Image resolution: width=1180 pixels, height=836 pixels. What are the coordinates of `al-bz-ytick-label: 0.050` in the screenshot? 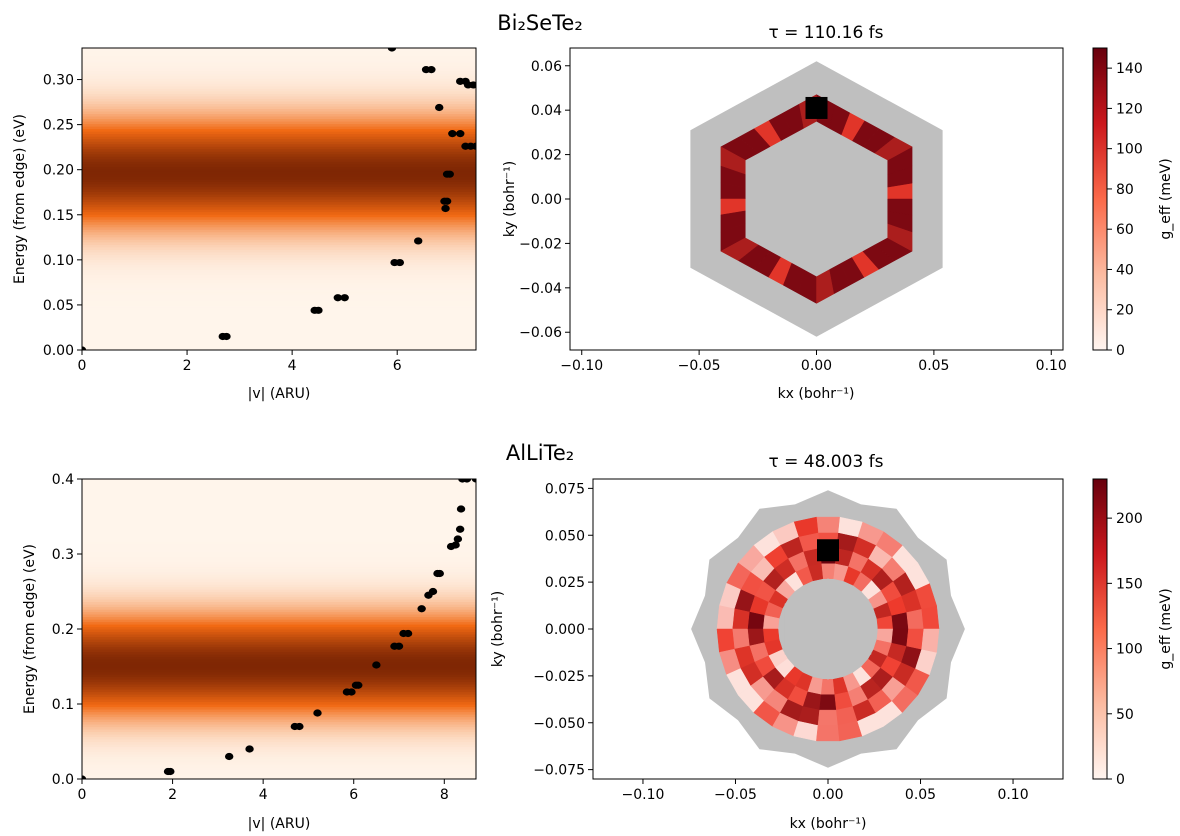 It's located at (565, 536).